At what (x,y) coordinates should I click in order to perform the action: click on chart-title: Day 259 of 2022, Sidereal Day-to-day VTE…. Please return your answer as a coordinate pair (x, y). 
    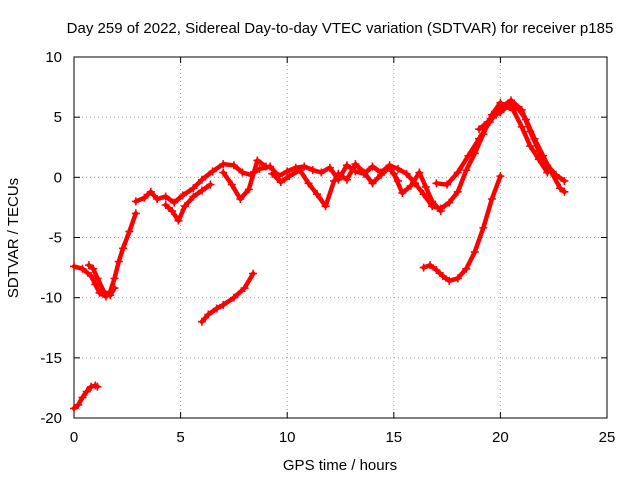
    Looking at the image, I should click on (340, 28).